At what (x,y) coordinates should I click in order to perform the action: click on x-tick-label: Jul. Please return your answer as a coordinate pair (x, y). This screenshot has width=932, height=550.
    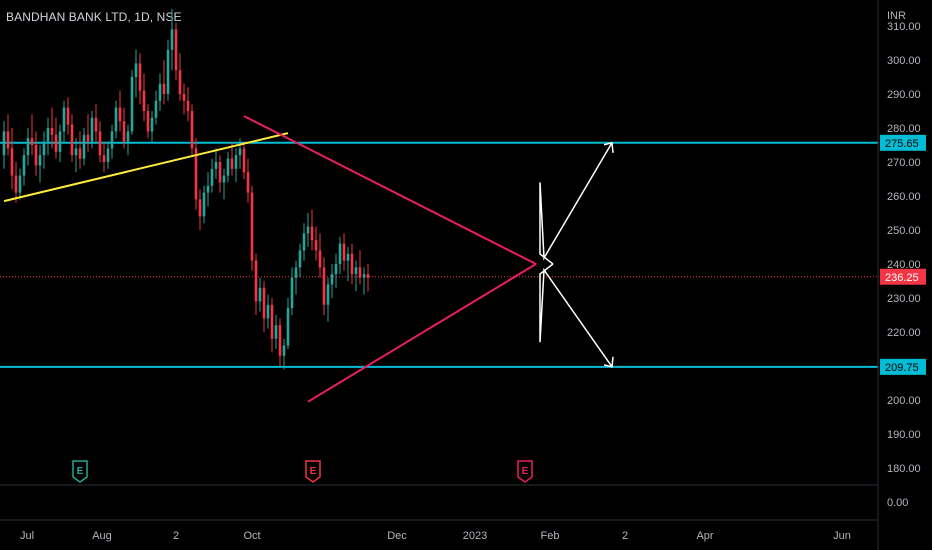
    Looking at the image, I should click on (27, 536).